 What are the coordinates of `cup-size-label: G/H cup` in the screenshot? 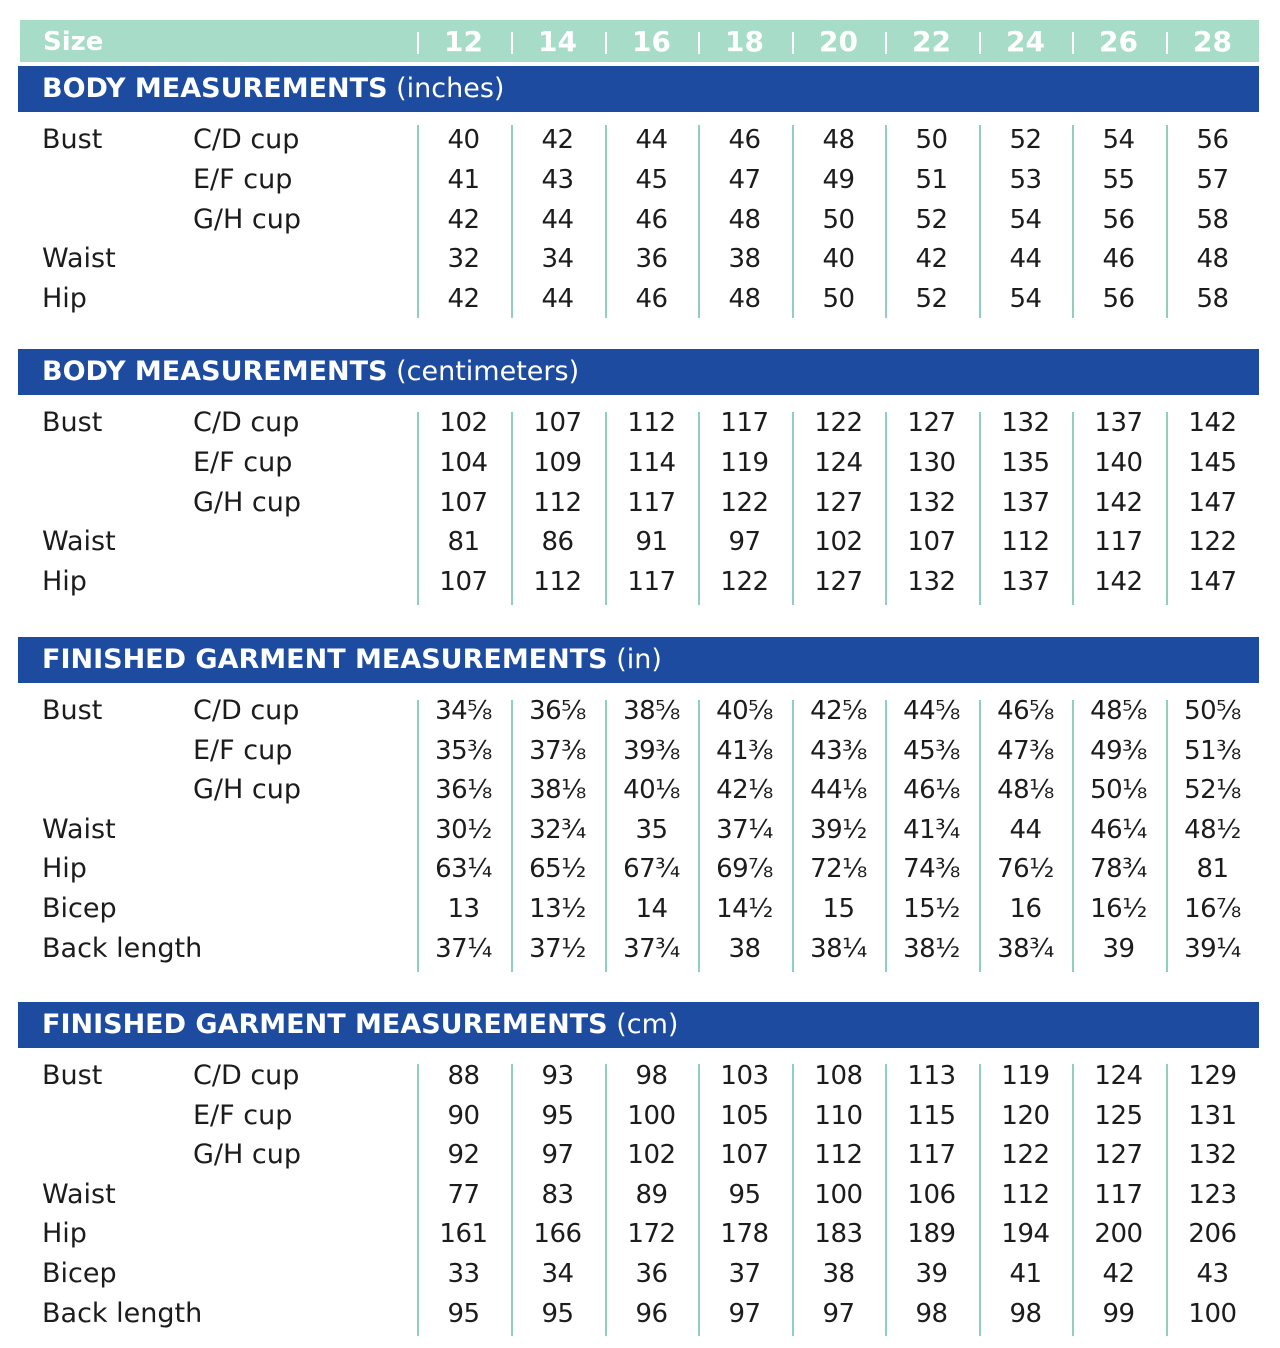 It's located at (247, 789).